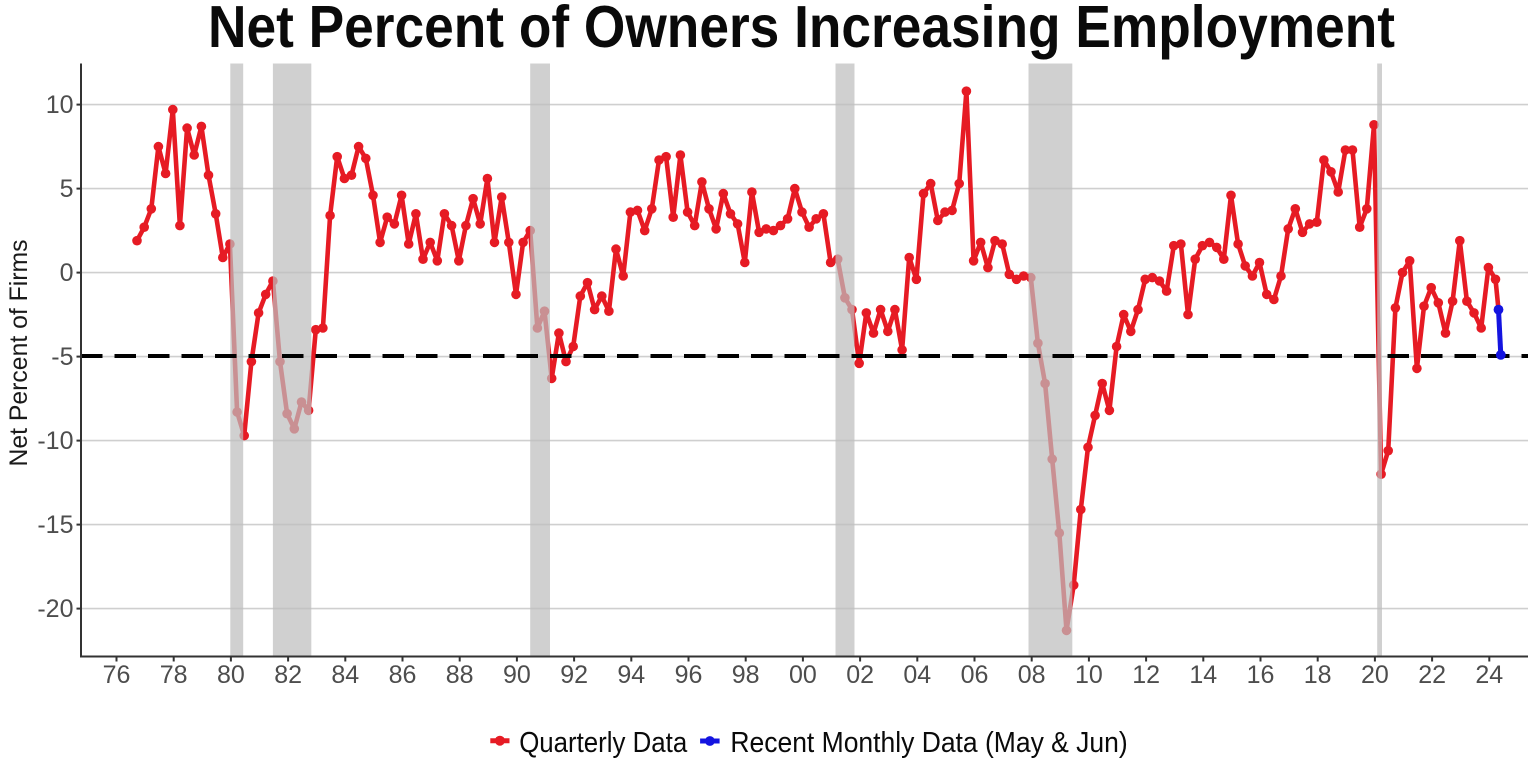  Describe the element at coordinates (917, 675) in the screenshot. I see `svg-text: 04` at that location.